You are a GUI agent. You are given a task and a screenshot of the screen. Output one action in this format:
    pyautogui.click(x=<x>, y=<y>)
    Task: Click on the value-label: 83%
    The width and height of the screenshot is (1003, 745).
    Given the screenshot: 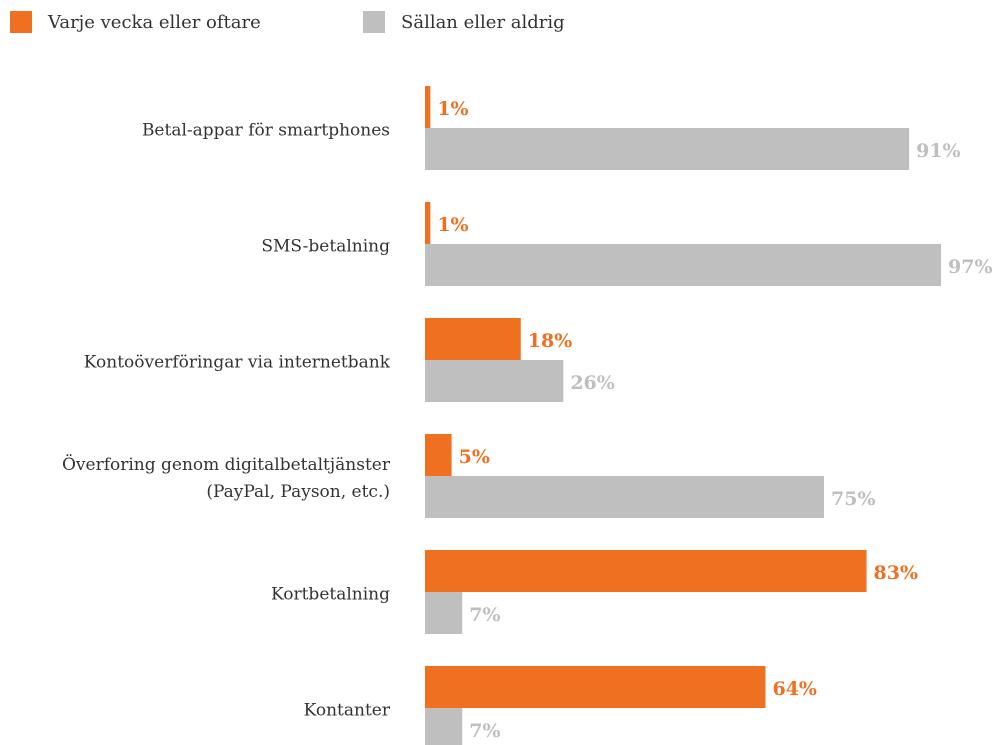 What is the action you would take?
    pyautogui.click(x=896, y=573)
    